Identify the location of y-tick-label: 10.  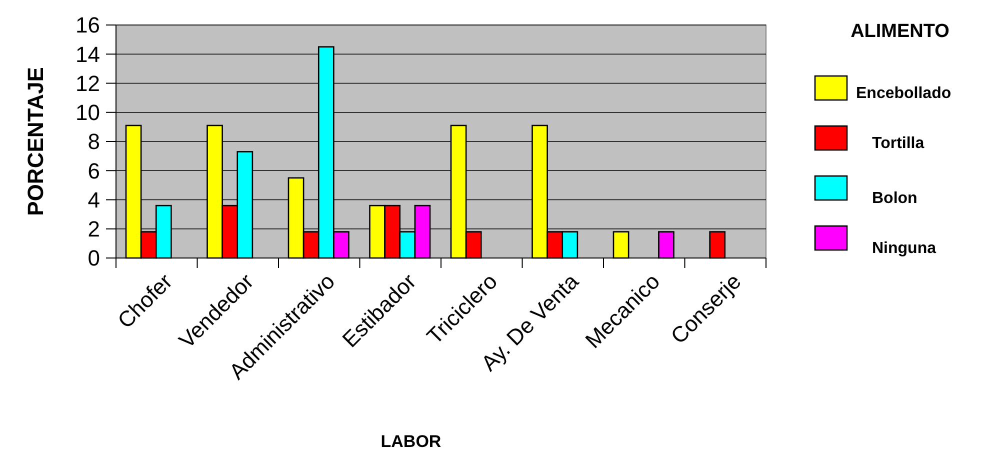
(88, 113).